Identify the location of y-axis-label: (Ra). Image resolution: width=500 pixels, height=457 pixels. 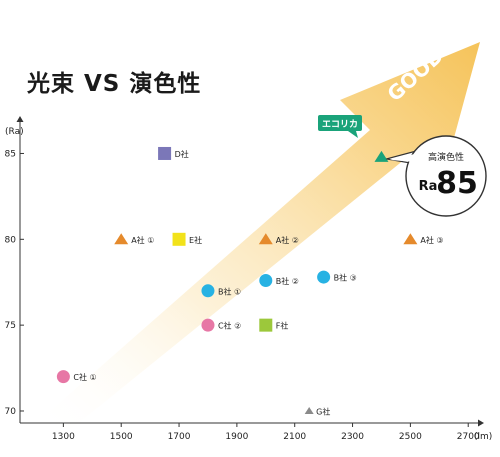
(14, 132).